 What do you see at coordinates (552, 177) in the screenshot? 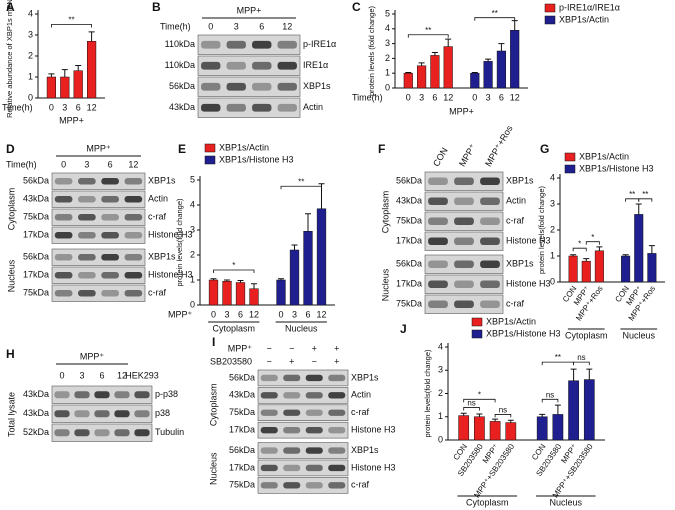
I see `y-tick-label: 4` at bounding box center [552, 177].